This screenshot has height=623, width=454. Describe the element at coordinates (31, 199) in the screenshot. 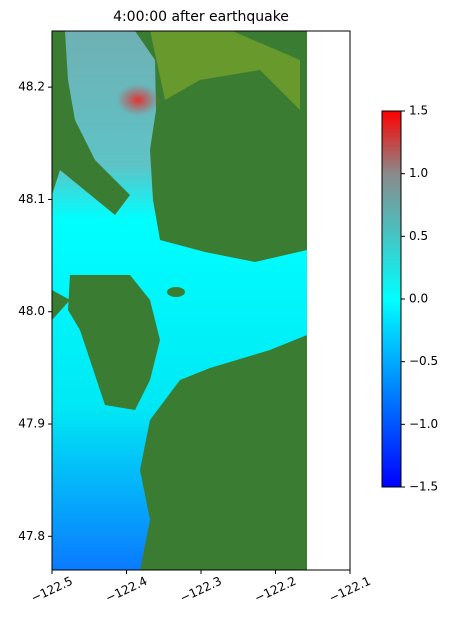

I see `y-tick-label: 48.1` at that location.